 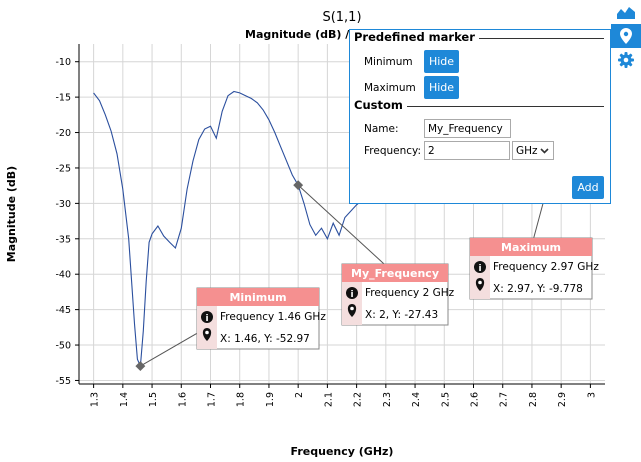 I want to click on map-marker-icon, so click(x=626, y=36).